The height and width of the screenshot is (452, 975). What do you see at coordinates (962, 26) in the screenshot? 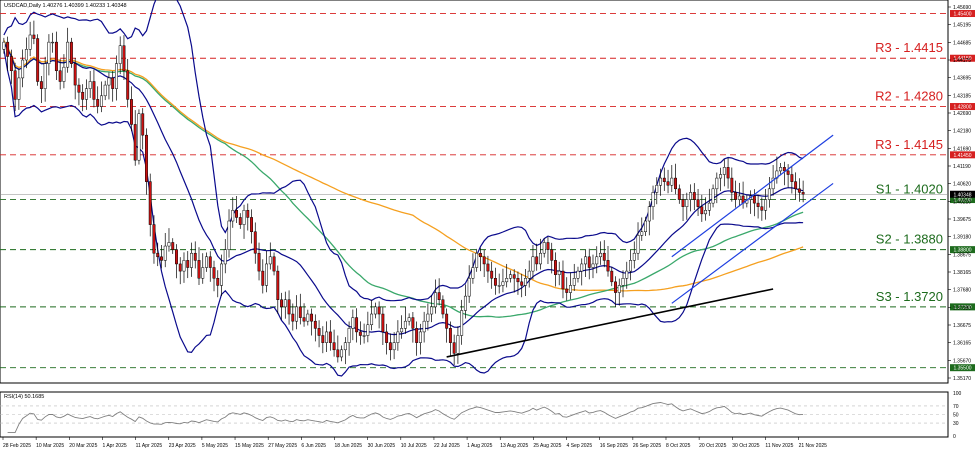
I see `y-tick-label: 1.45195` at bounding box center [962, 26].